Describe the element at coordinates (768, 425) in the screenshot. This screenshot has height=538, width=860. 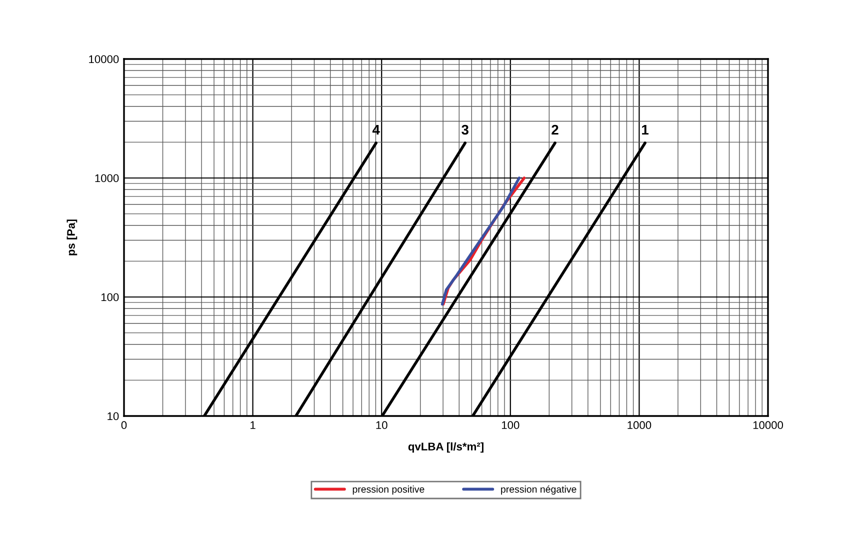
I see `x-tick-label: 10000` at that location.